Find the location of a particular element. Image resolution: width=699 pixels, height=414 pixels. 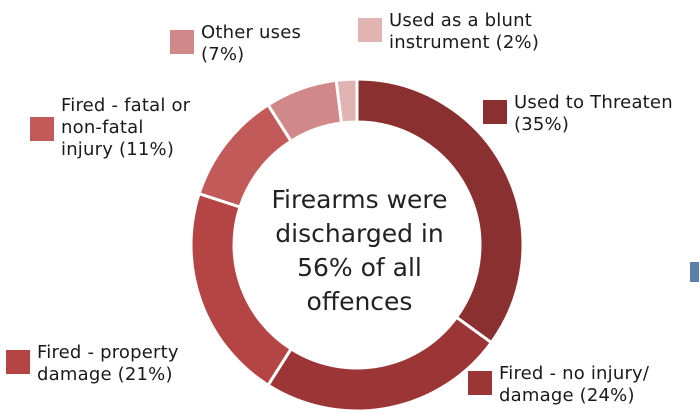

legend-item-other-uses: Other uses (7%) is located at coordinates (235, 44).